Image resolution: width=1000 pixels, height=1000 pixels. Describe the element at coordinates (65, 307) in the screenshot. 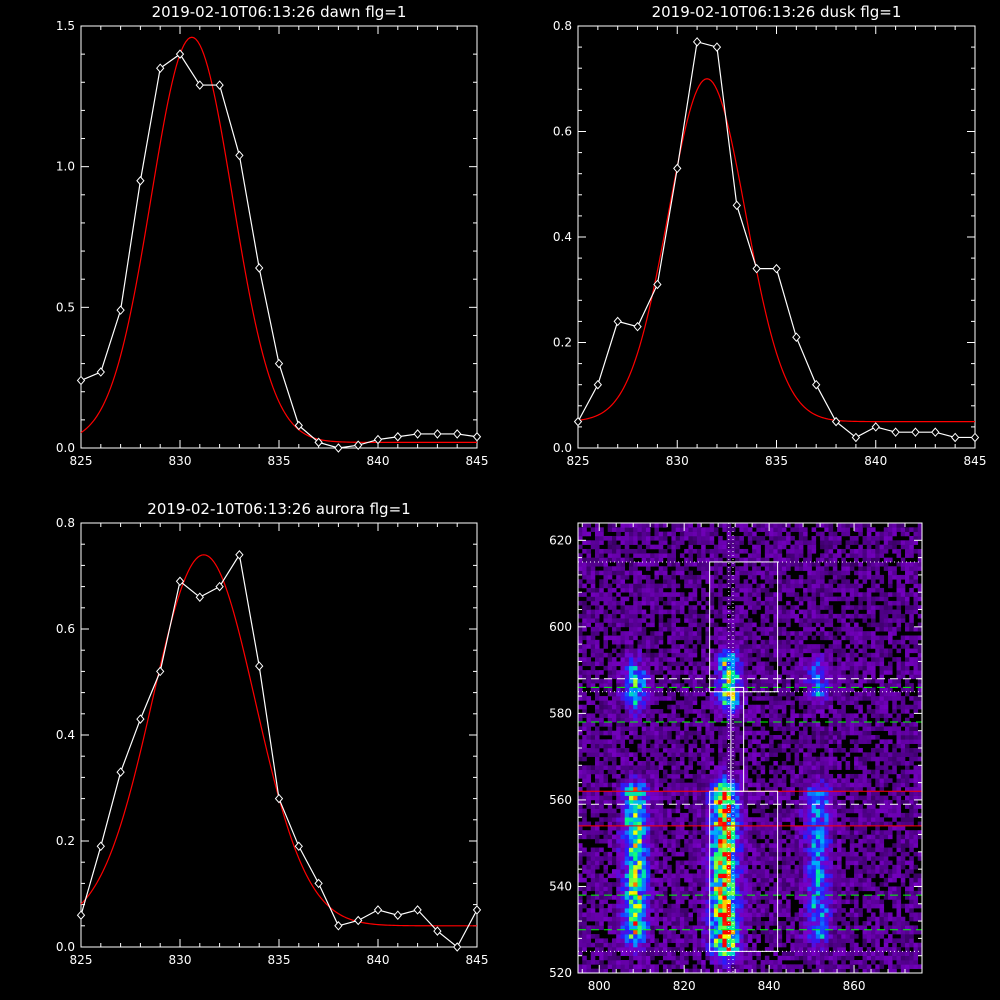

I see `y-tick-label: 0.5` at that location.